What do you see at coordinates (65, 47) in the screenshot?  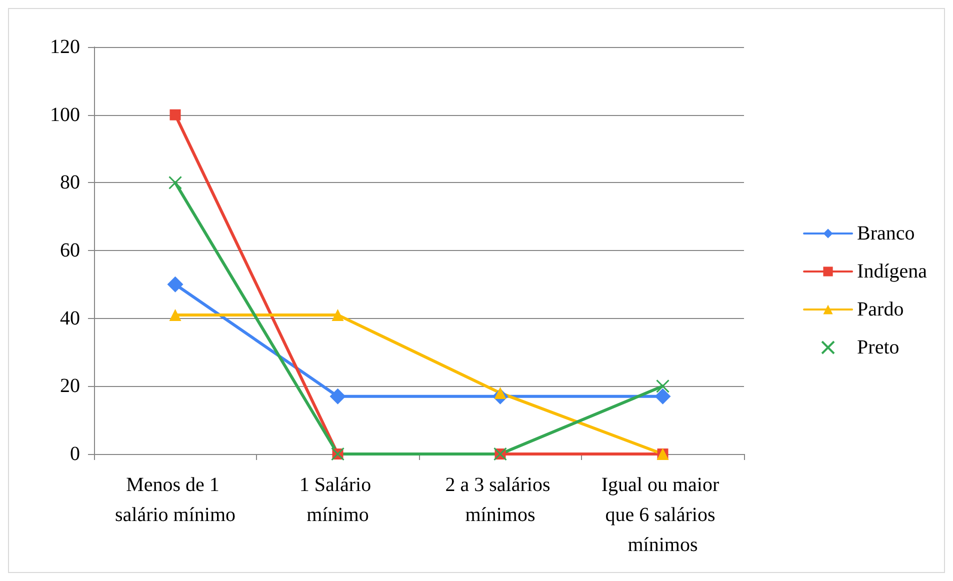 I see `y-tick-label: 120` at bounding box center [65, 47].